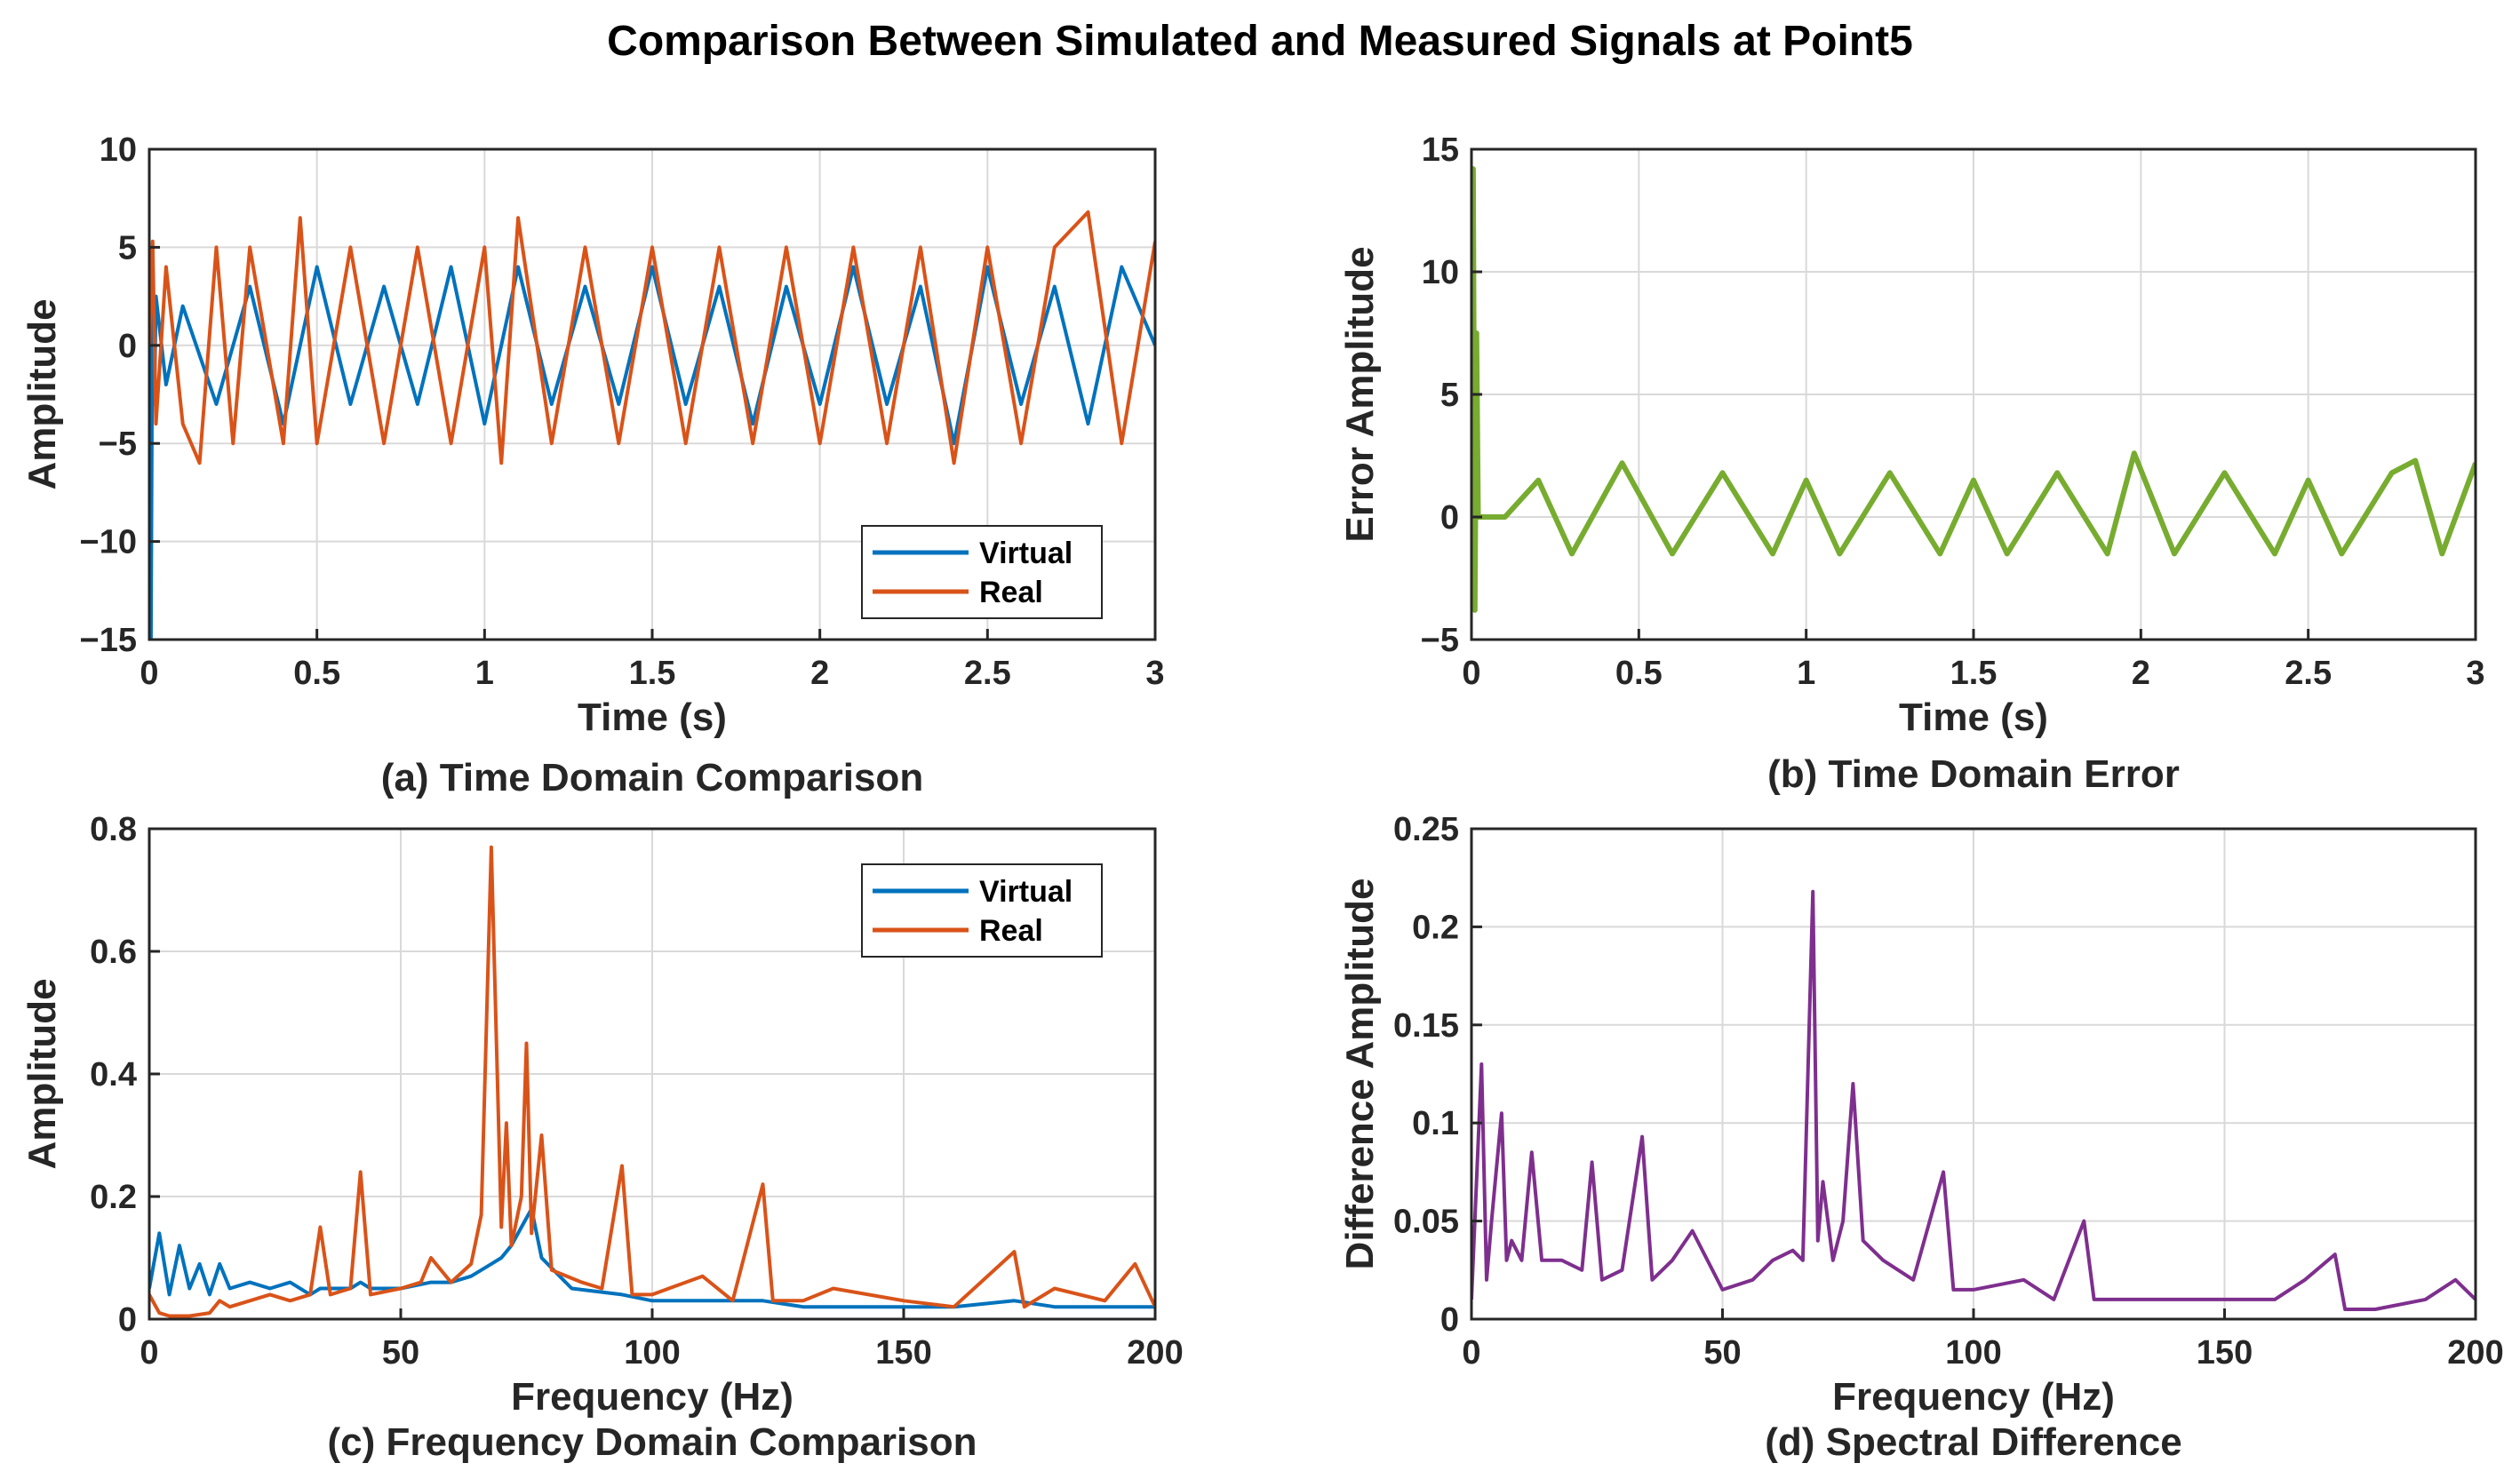  I want to click on subplot-caption: (b) Time Domain Error, so click(1973, 774).